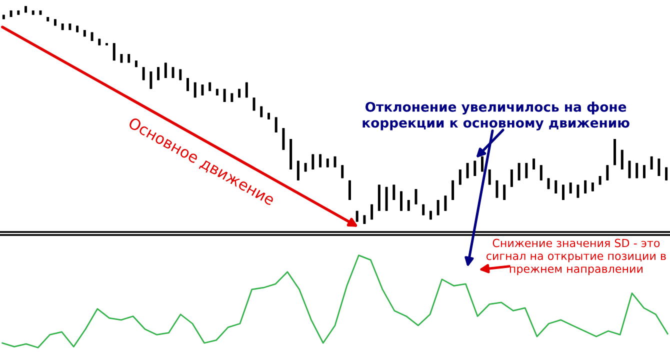 This screenshot has width=670, height=355. I want to click on annotation: Отклонение увеличилось на фоне коррекции к основному движению, so click(496, 116).